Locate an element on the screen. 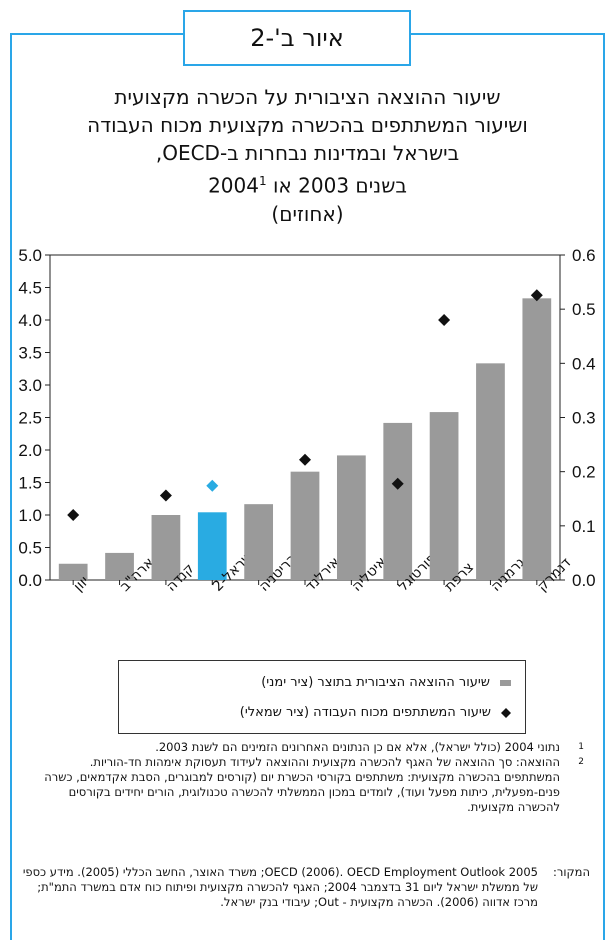 Image resolution: width=613 pixels, height=945 pixels. legend-bar-swatch is located at coordinates (505, 682).